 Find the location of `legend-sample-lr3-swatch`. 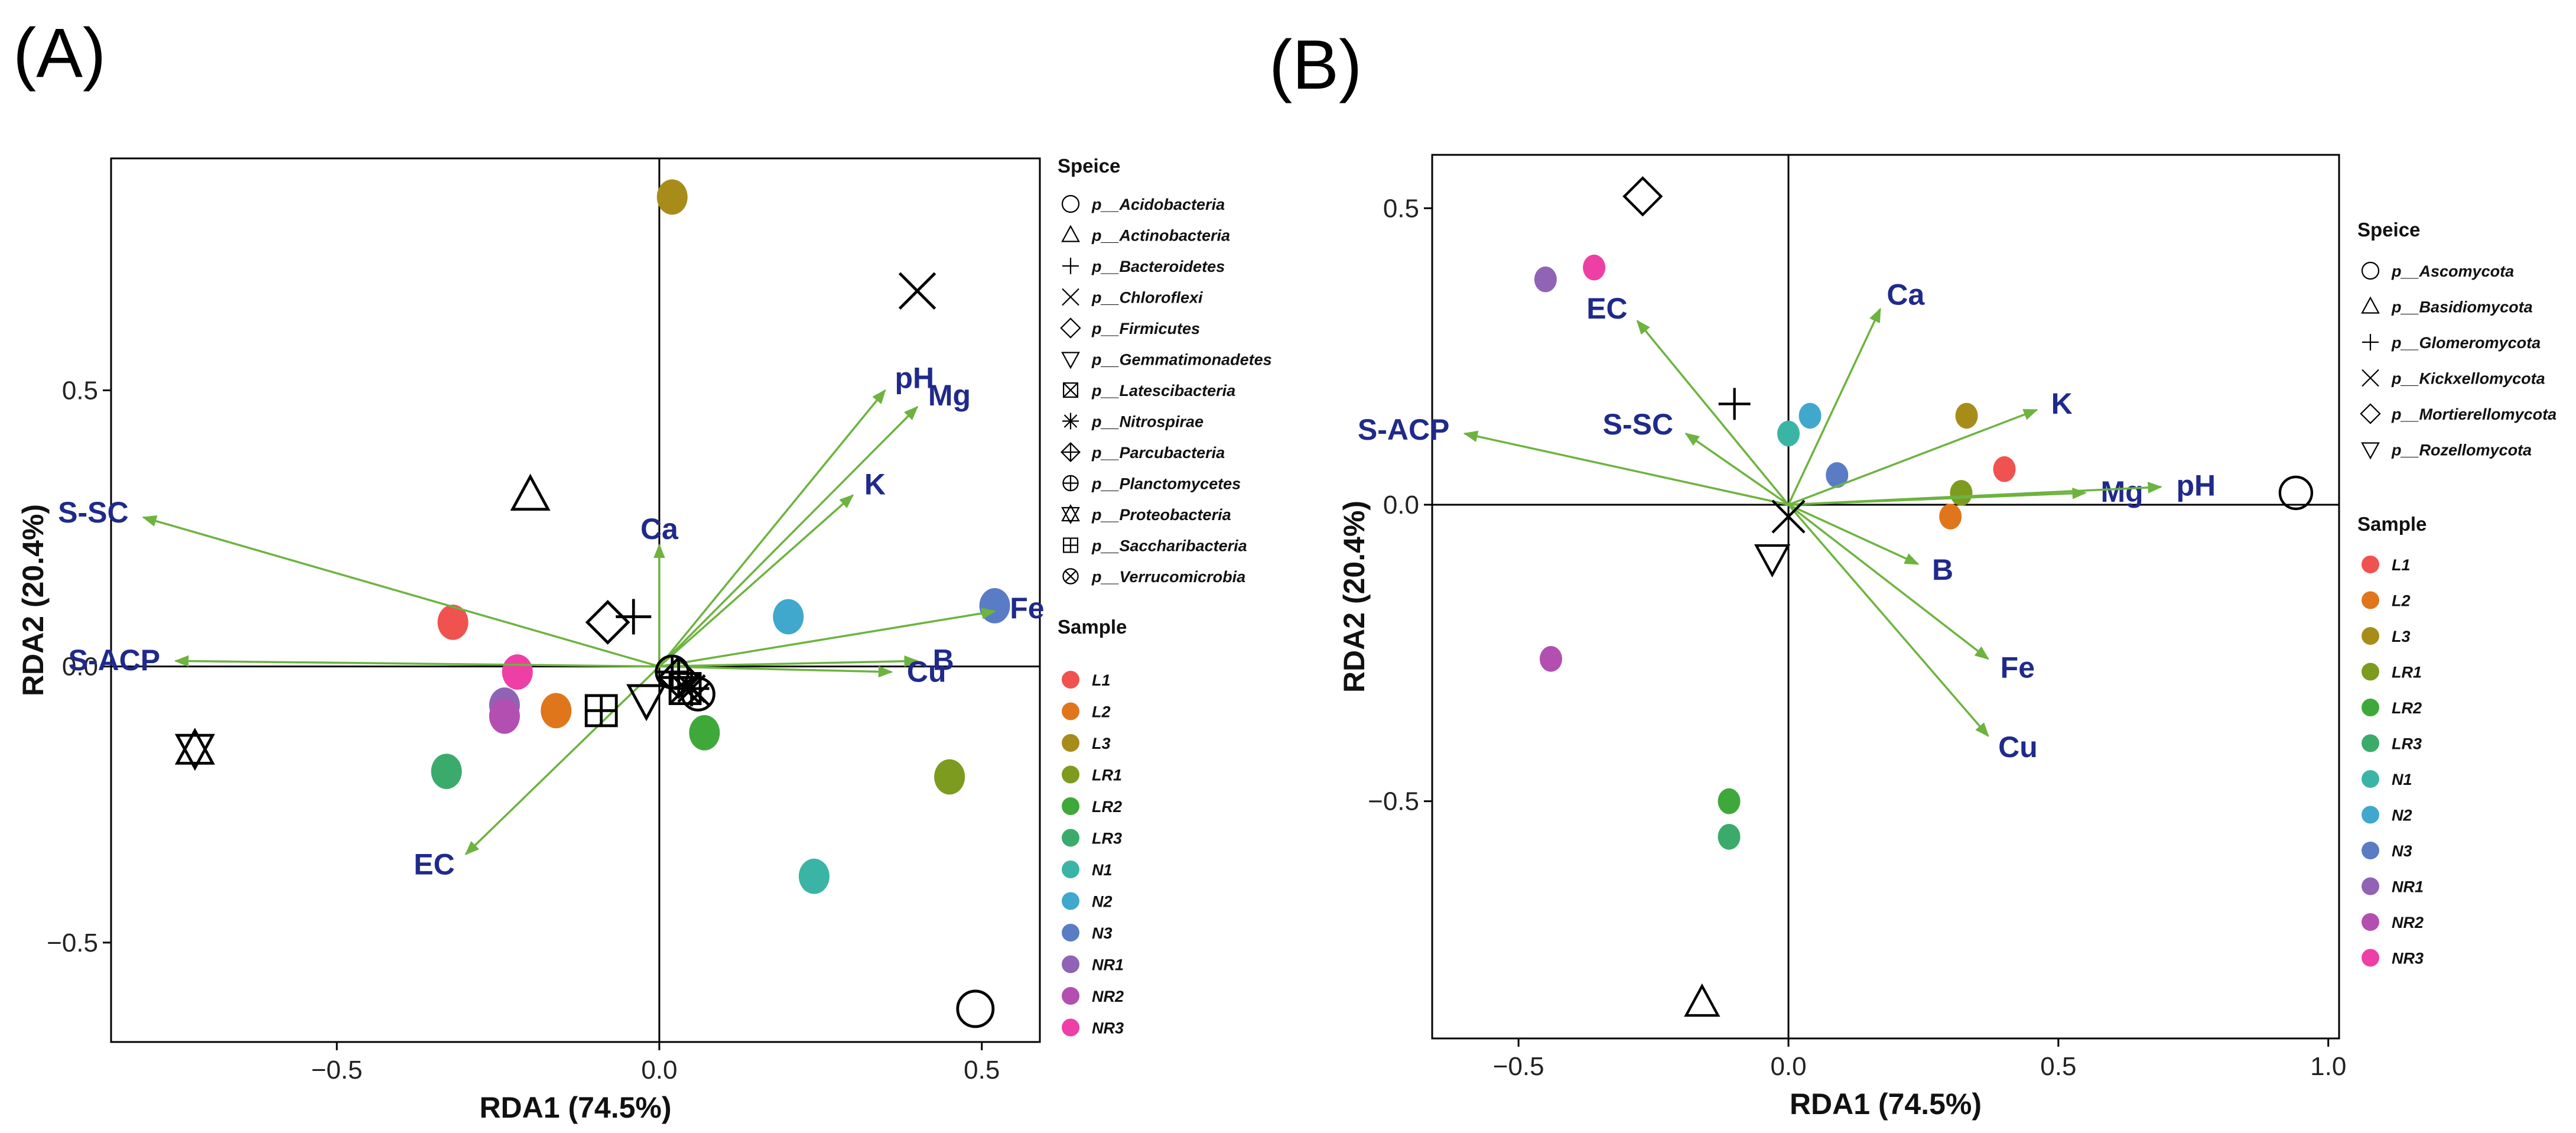

legend-sample-lr3-swatch is located at coordinates (2371, 743).